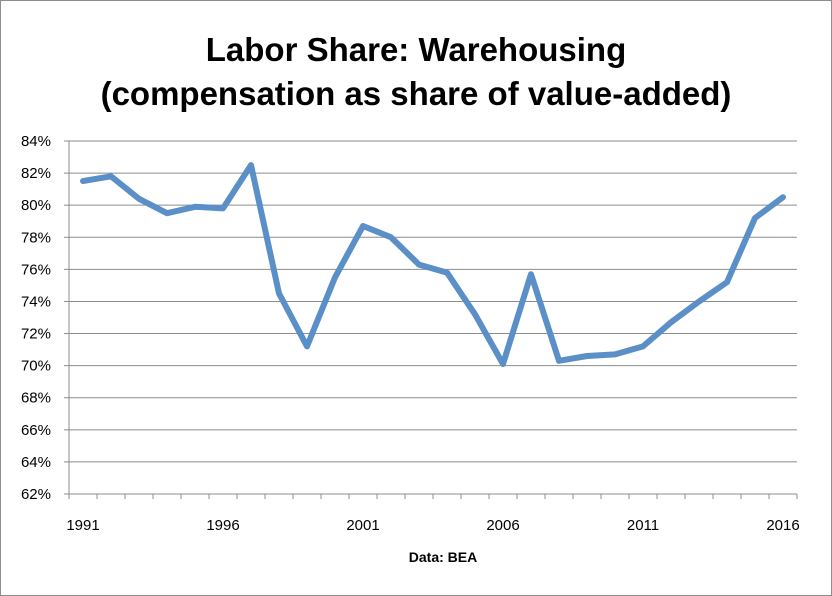 This screenshot has height=596, width=832. Describe the element at coordinates (643, 525) in the screenshot. I see `x-tick-label: 2011` at that location.